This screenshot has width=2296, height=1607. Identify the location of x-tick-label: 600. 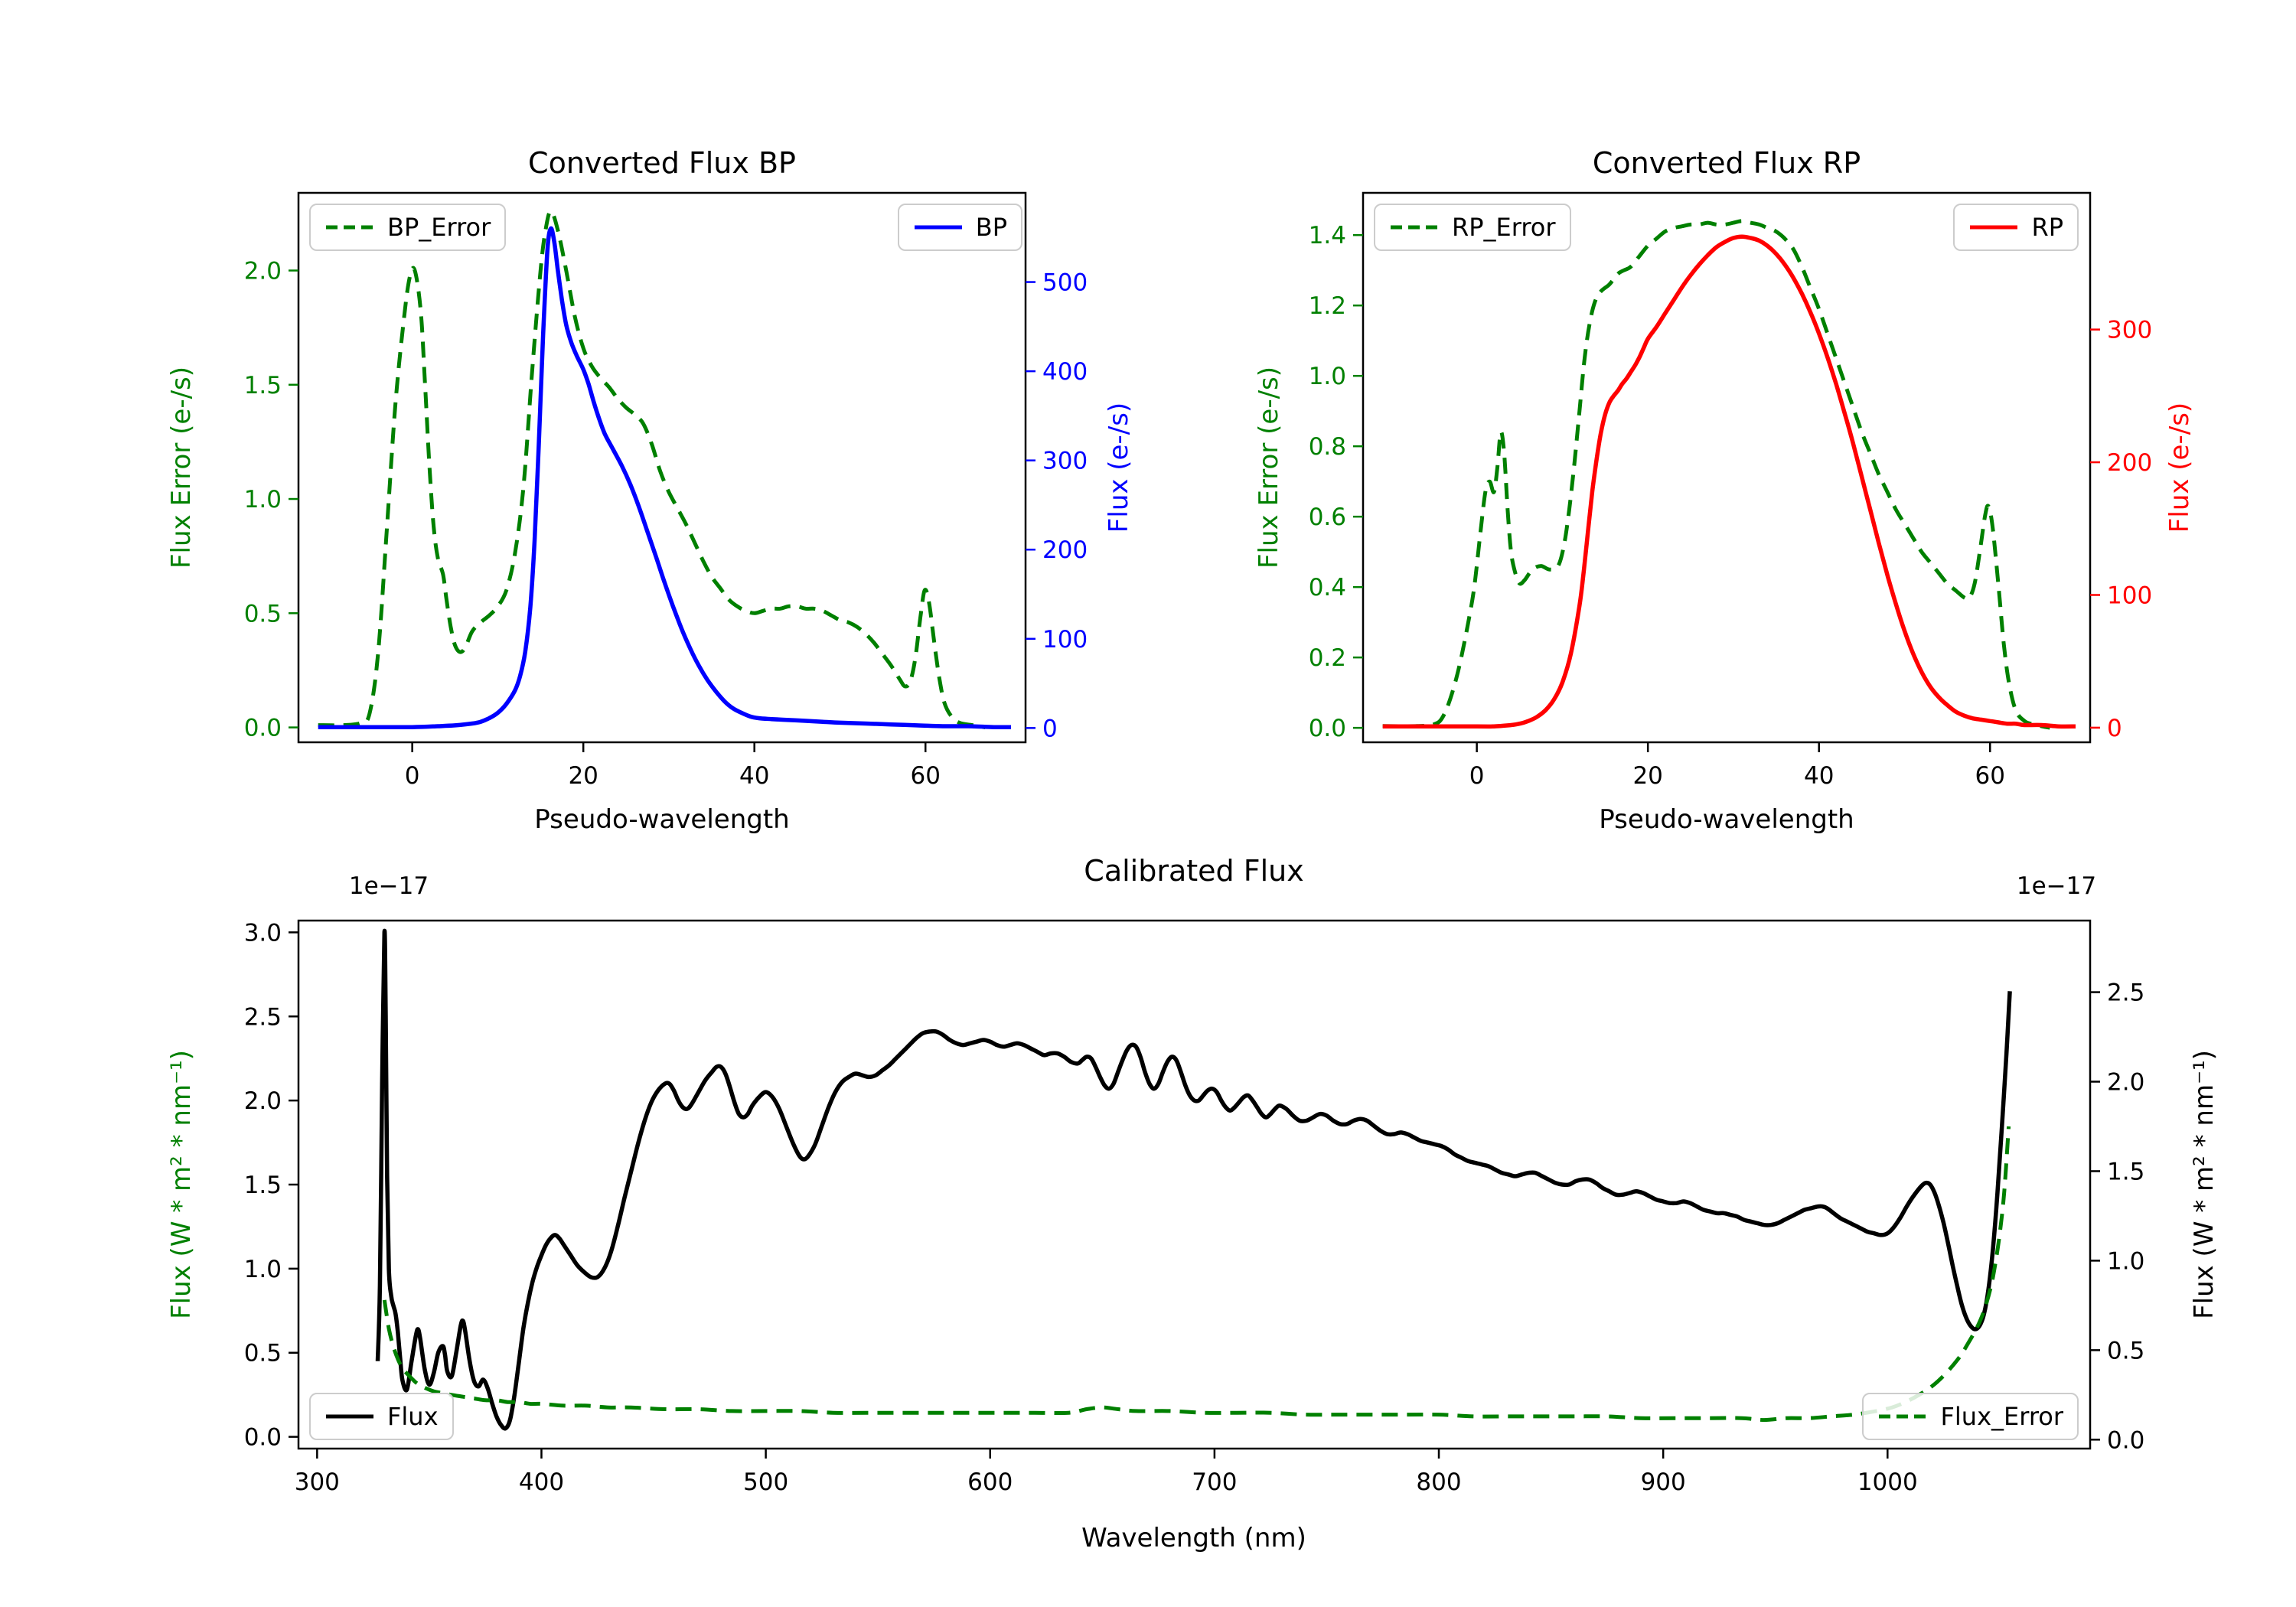
(990, 1482).